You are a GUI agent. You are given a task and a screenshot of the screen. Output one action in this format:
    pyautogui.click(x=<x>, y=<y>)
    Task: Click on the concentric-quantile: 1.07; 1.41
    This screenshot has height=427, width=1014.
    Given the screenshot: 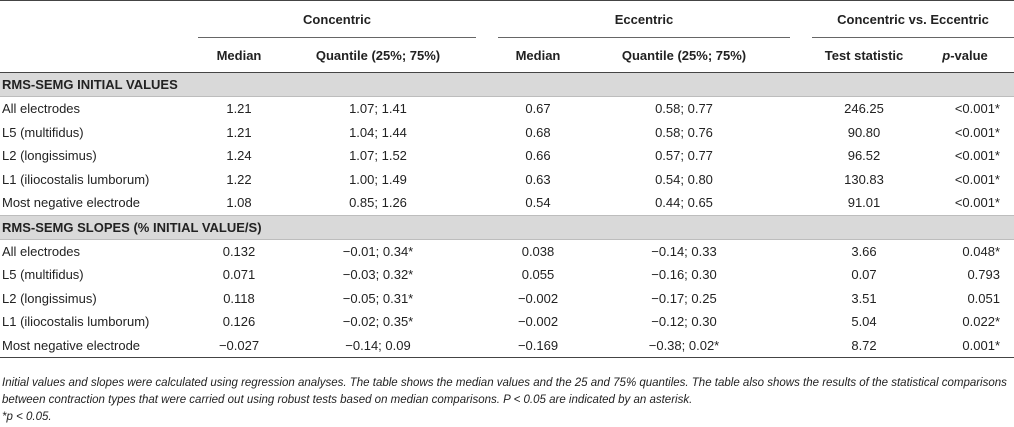 What is the action you would take?
    pyautogui.click(x=378, y=109)
    